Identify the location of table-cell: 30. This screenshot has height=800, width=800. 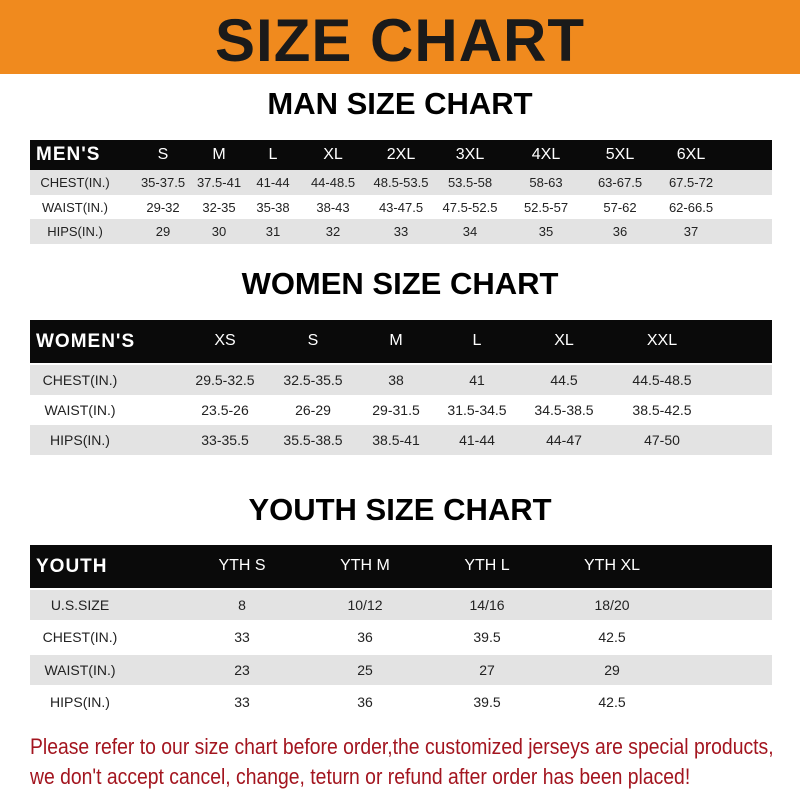
(219, 231).